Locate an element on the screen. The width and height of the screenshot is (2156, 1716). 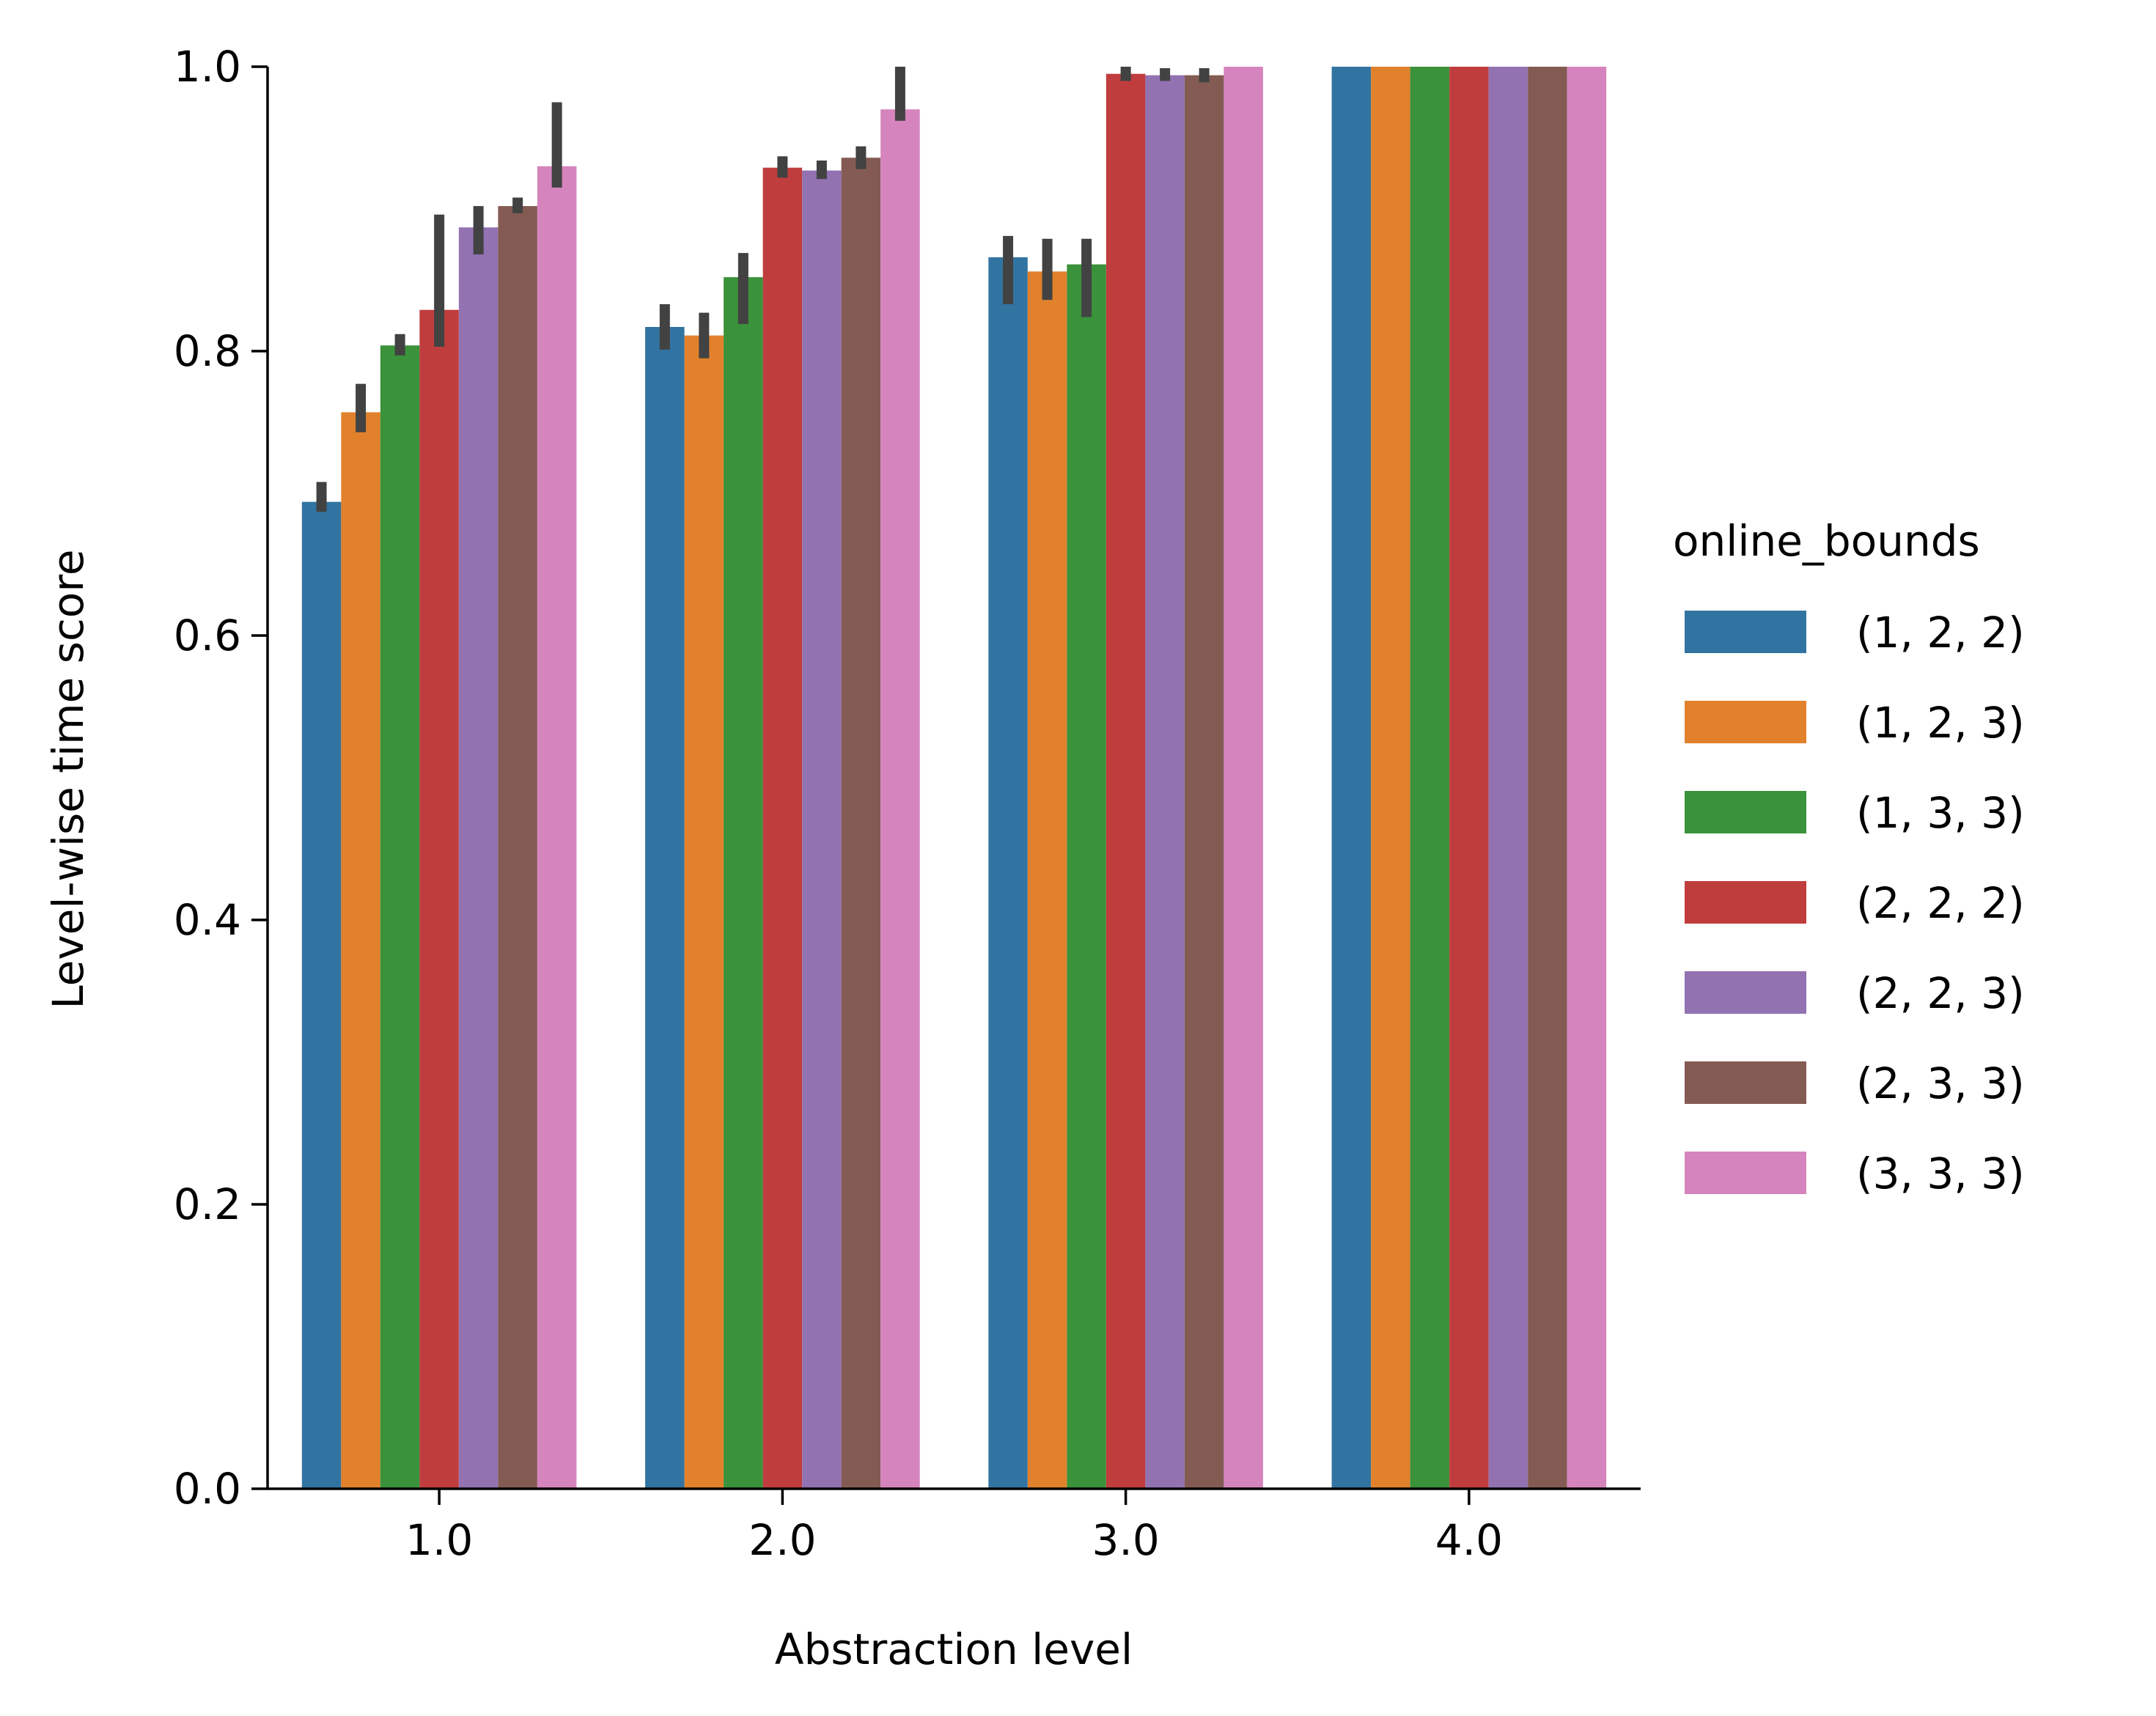
bar-2.0-series-2 is located at coordinates (743, 883).